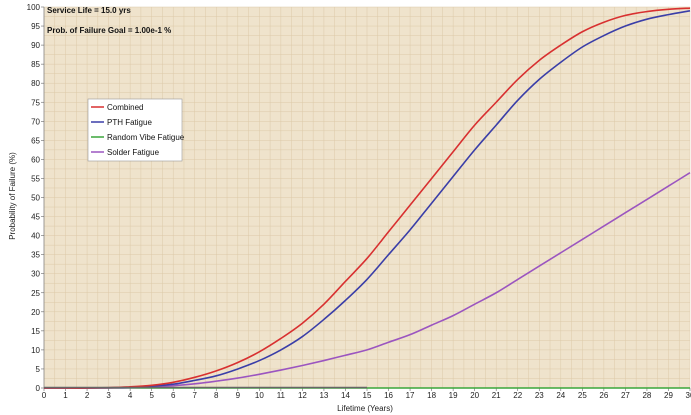 Image resolution: width=691 pixels, height=415 pixels. What do you see at coordinates (38, 369) in the screenshot?
I see `y-tick-label: 5` at bounding box center [38, 369].